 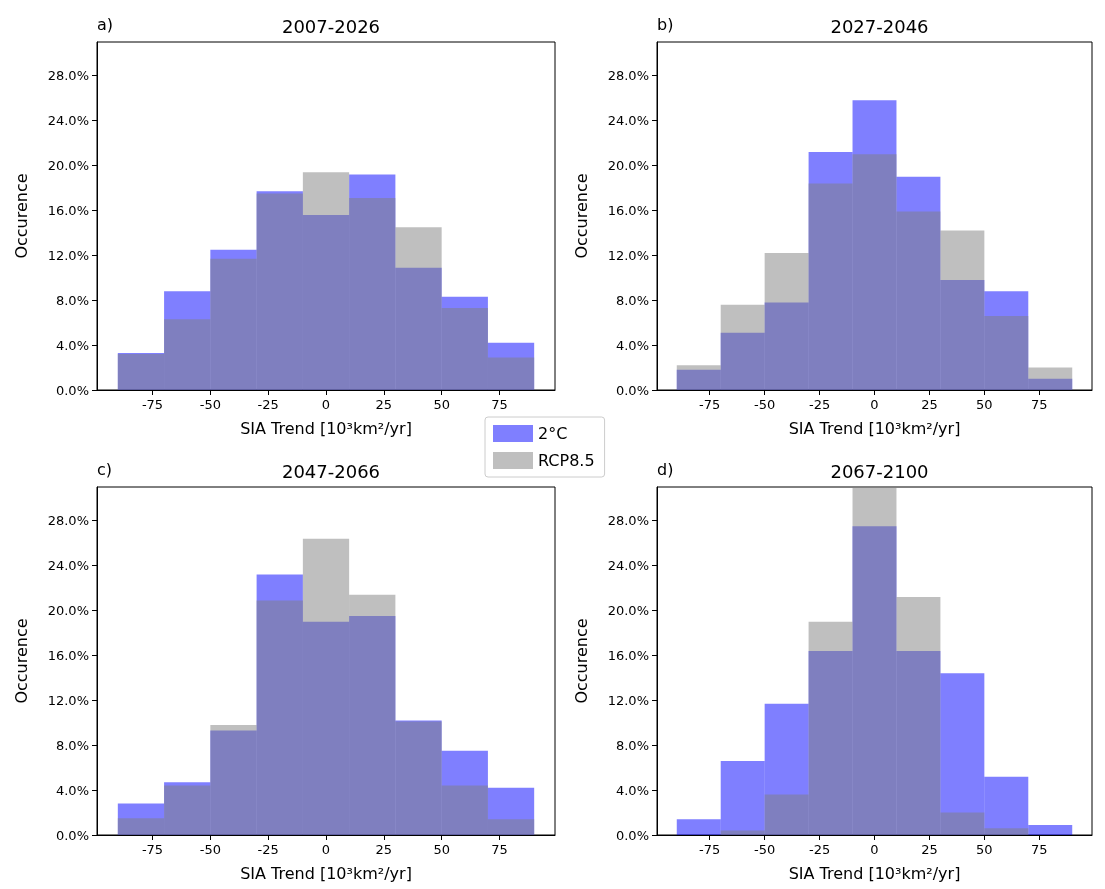 What do you see at coordinates (105, 469) in the screenshot?
I see `text: c)` at bounding box center [105, 469].